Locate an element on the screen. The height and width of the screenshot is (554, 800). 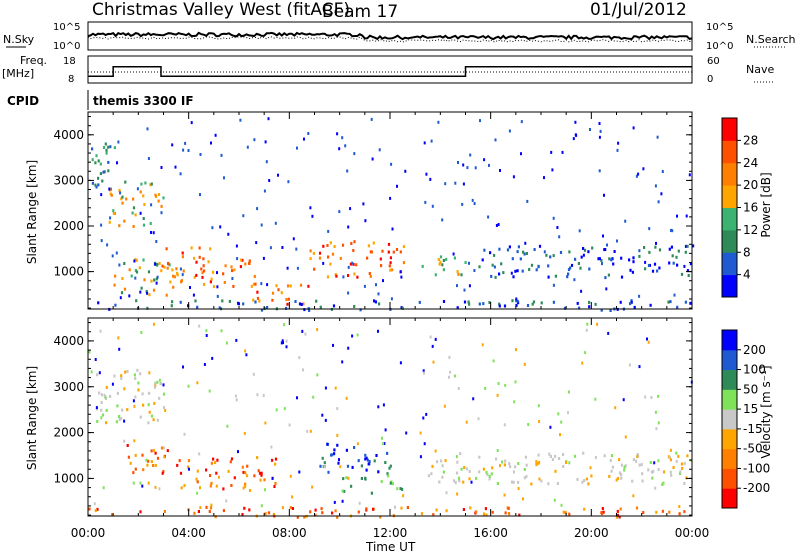
power-colorbar: 4 8 12 16 20 24 28 is located at coordinates (739, 207).